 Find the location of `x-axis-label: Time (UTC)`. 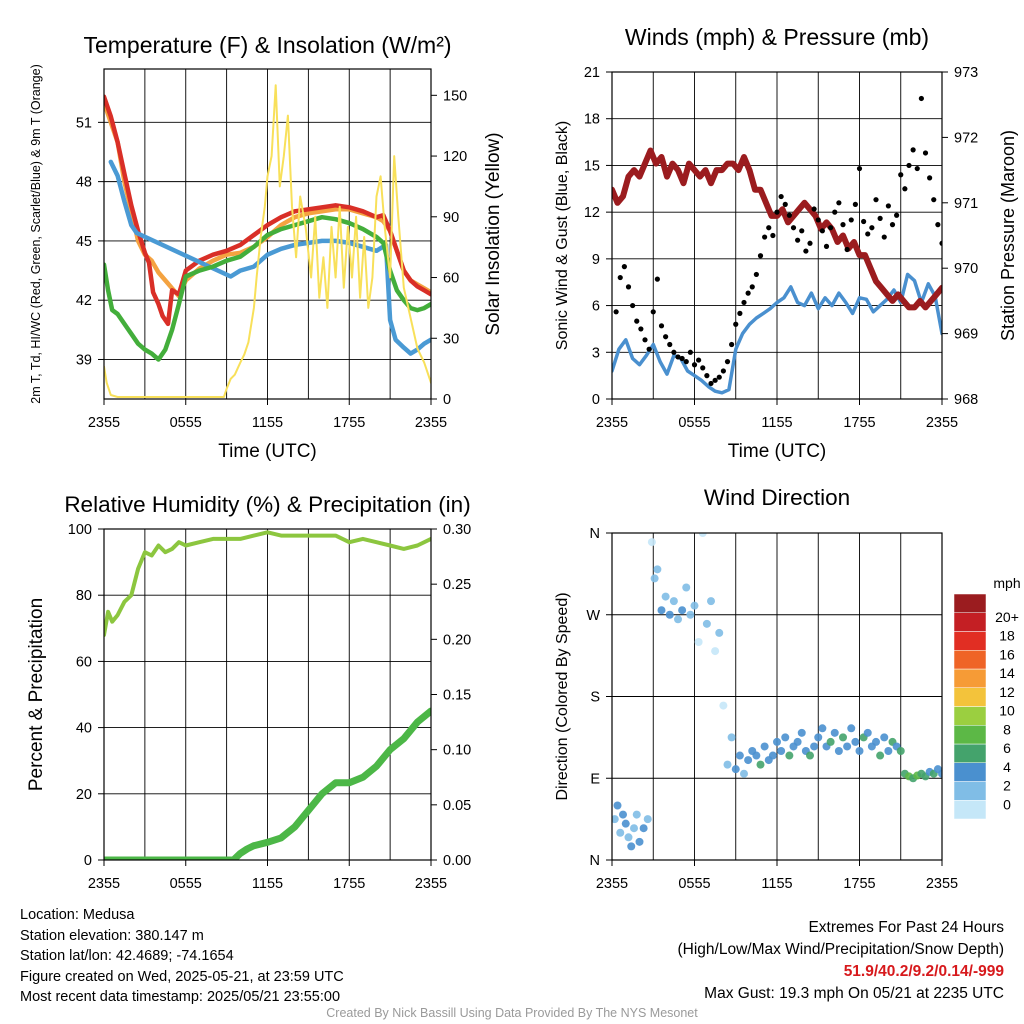

x-axis-label: Time (UTC) is located at coordinates (267, 451).